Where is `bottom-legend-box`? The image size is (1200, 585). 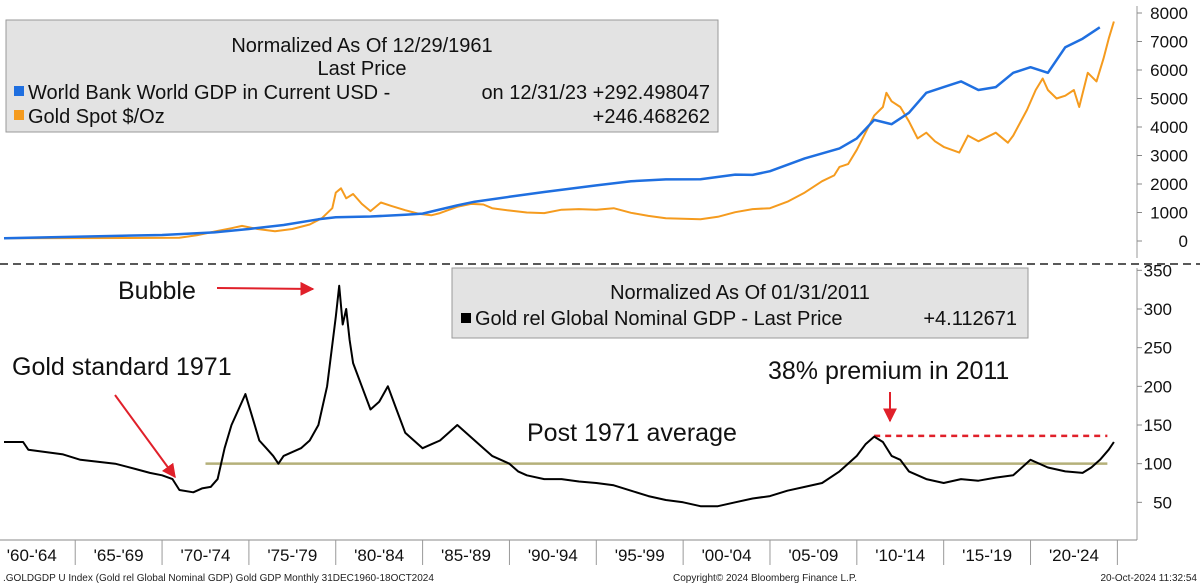
bottom-legend-box is located at coordinates (740, 303).